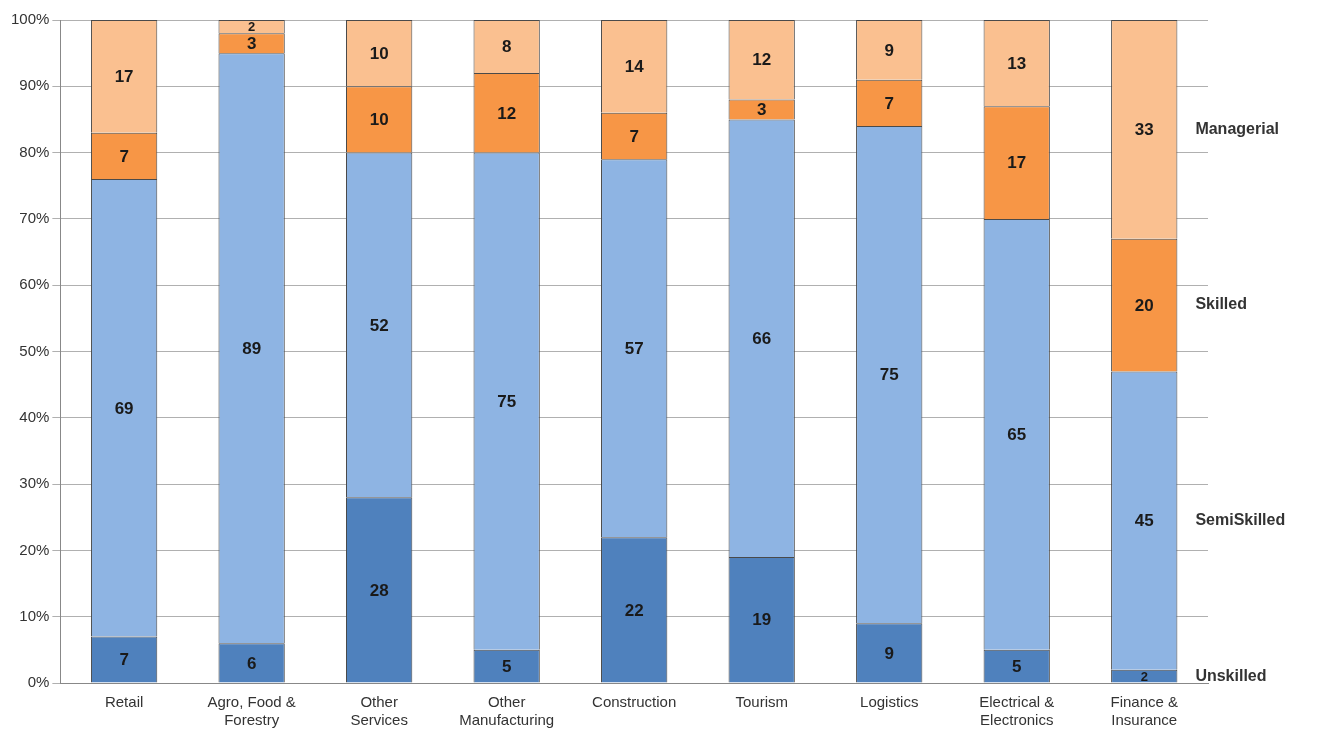 The image size is (1332, 750). What do you see at coordinates (34, 218) in the screenshot?
I see `y-tick-label: 70%` at bounding box center [34, 218].